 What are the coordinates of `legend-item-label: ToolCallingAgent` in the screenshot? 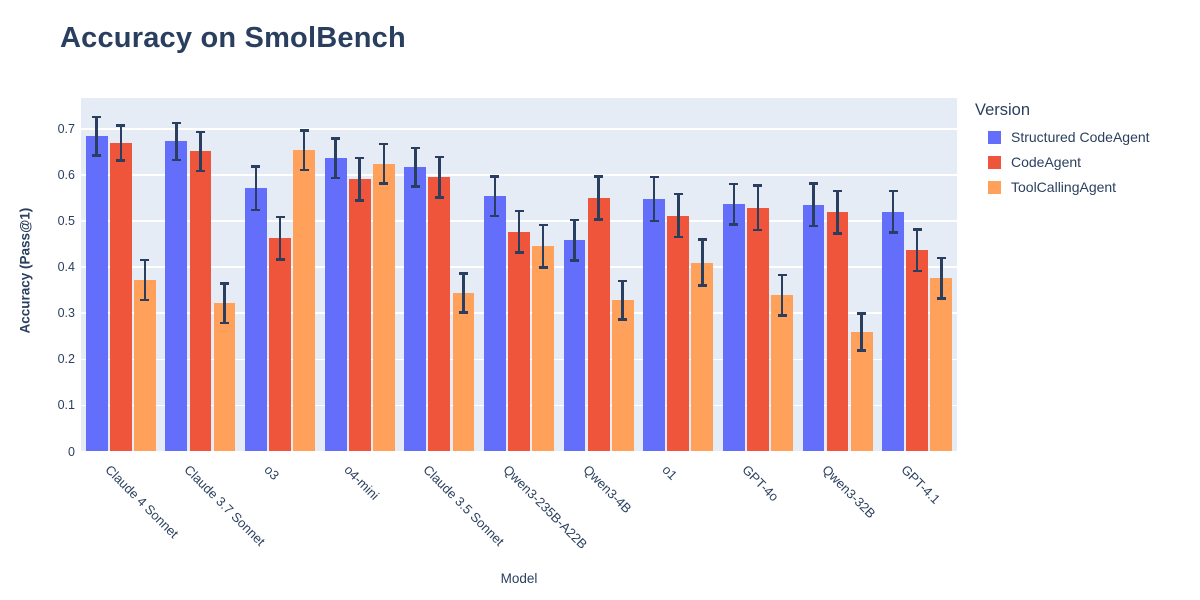 It's located at (1064, 187).